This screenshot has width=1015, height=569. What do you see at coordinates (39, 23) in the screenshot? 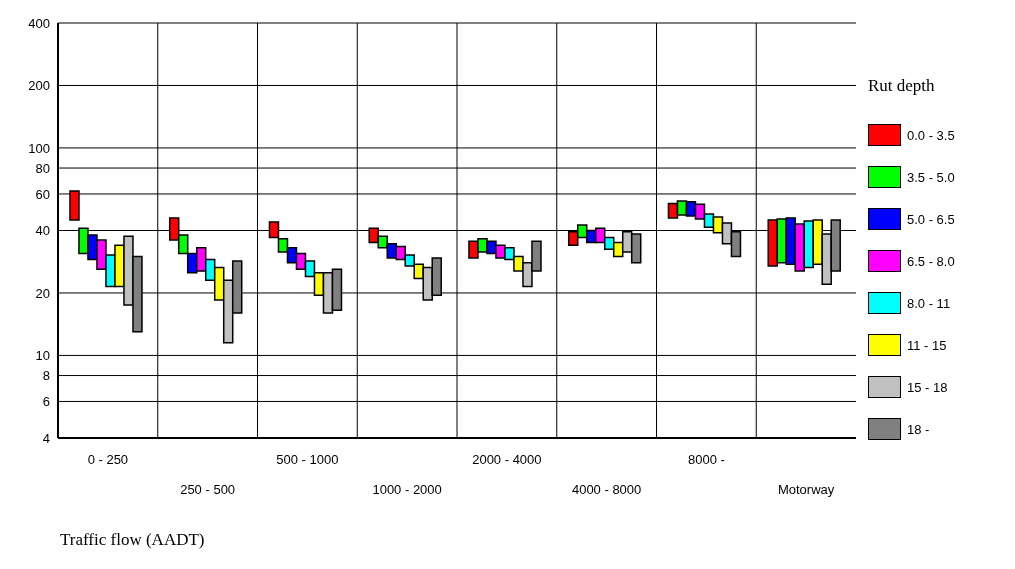
I see `y-tick-label: 400` at bounding box center [39, 23].